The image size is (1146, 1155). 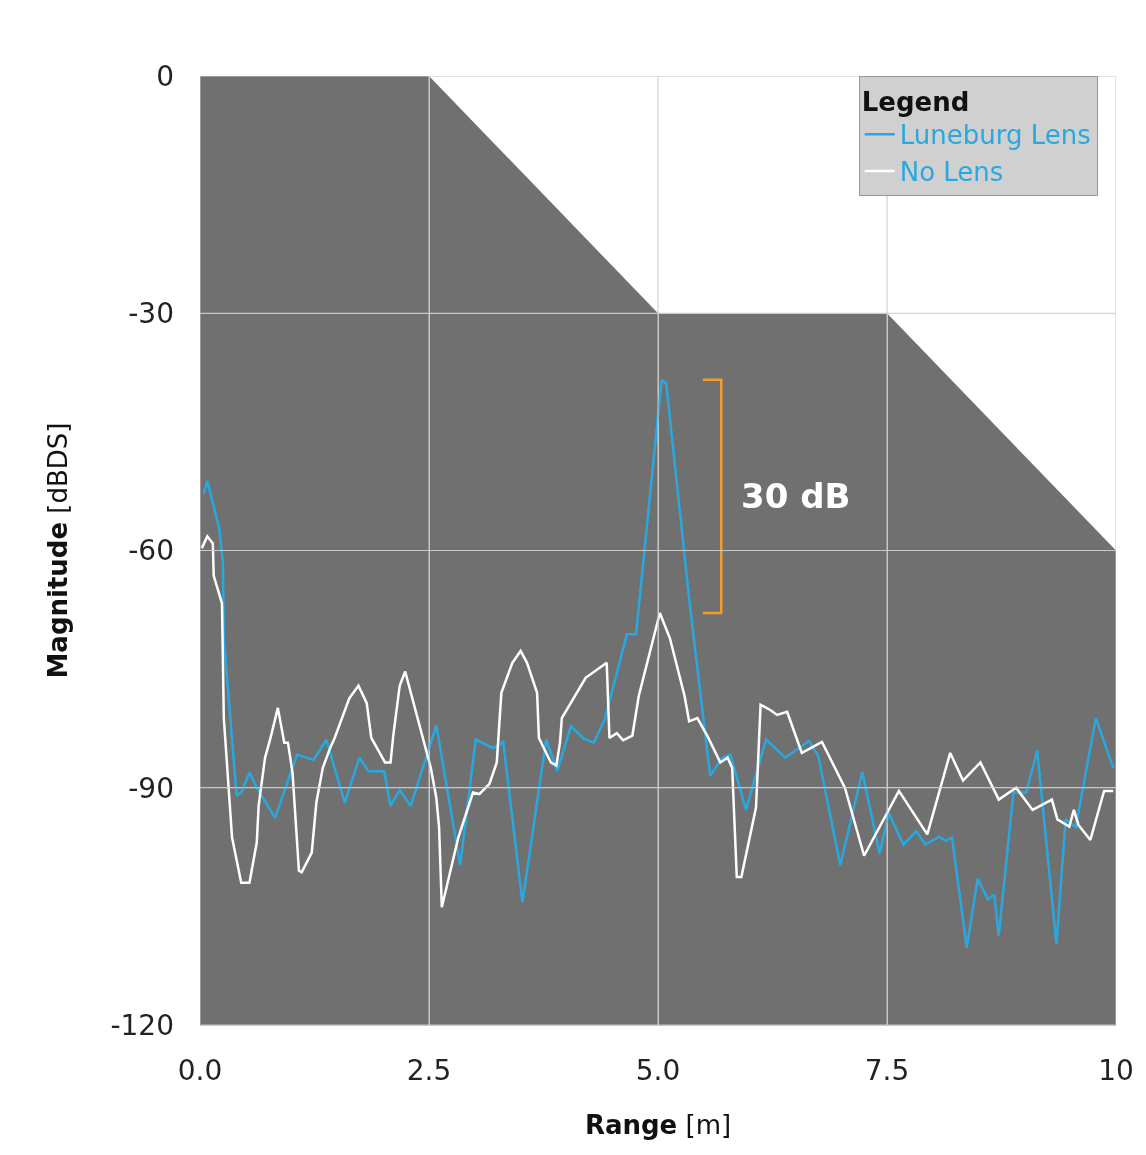 What do you see at coordinates (658, 1125) in the screenshot?
I see `x-axis-title: Range [m]` at bounding box center [658, 1125].